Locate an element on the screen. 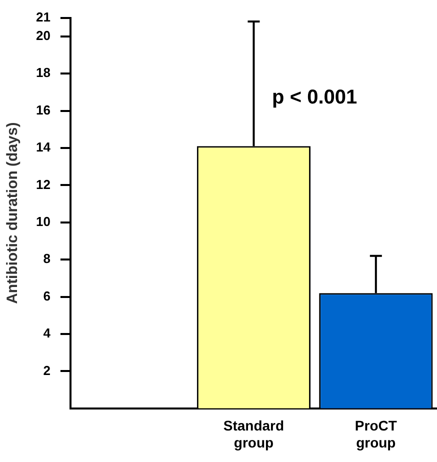 The height and width of the screenshot is (462, 437). y-tick-label: 20 is located at coordinates (43, 35).